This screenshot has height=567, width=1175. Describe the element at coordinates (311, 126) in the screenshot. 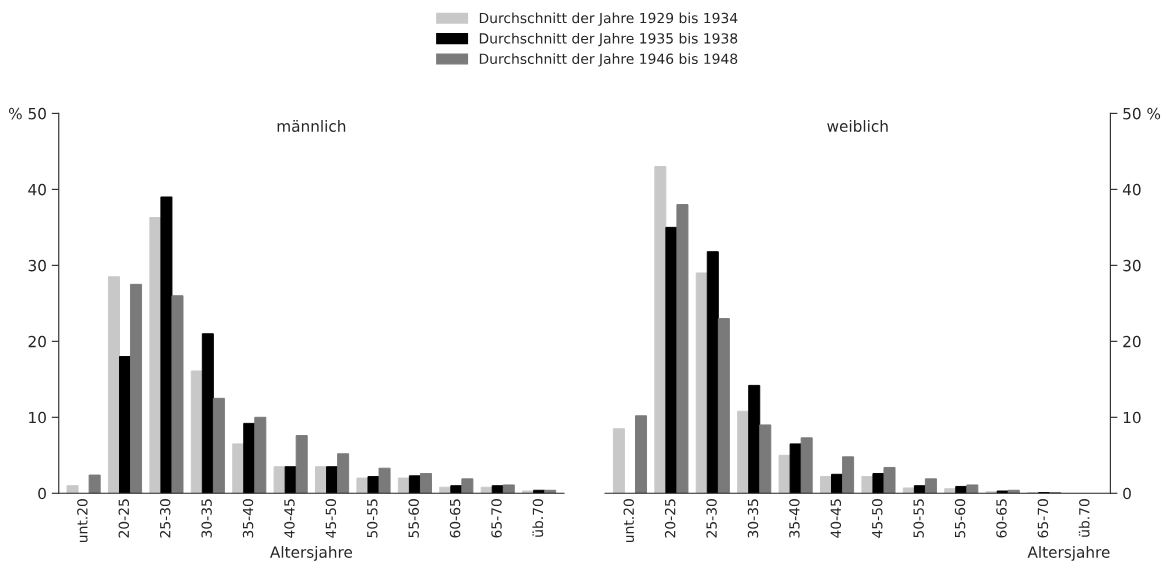

I see `chart-title: männlich` at that location.